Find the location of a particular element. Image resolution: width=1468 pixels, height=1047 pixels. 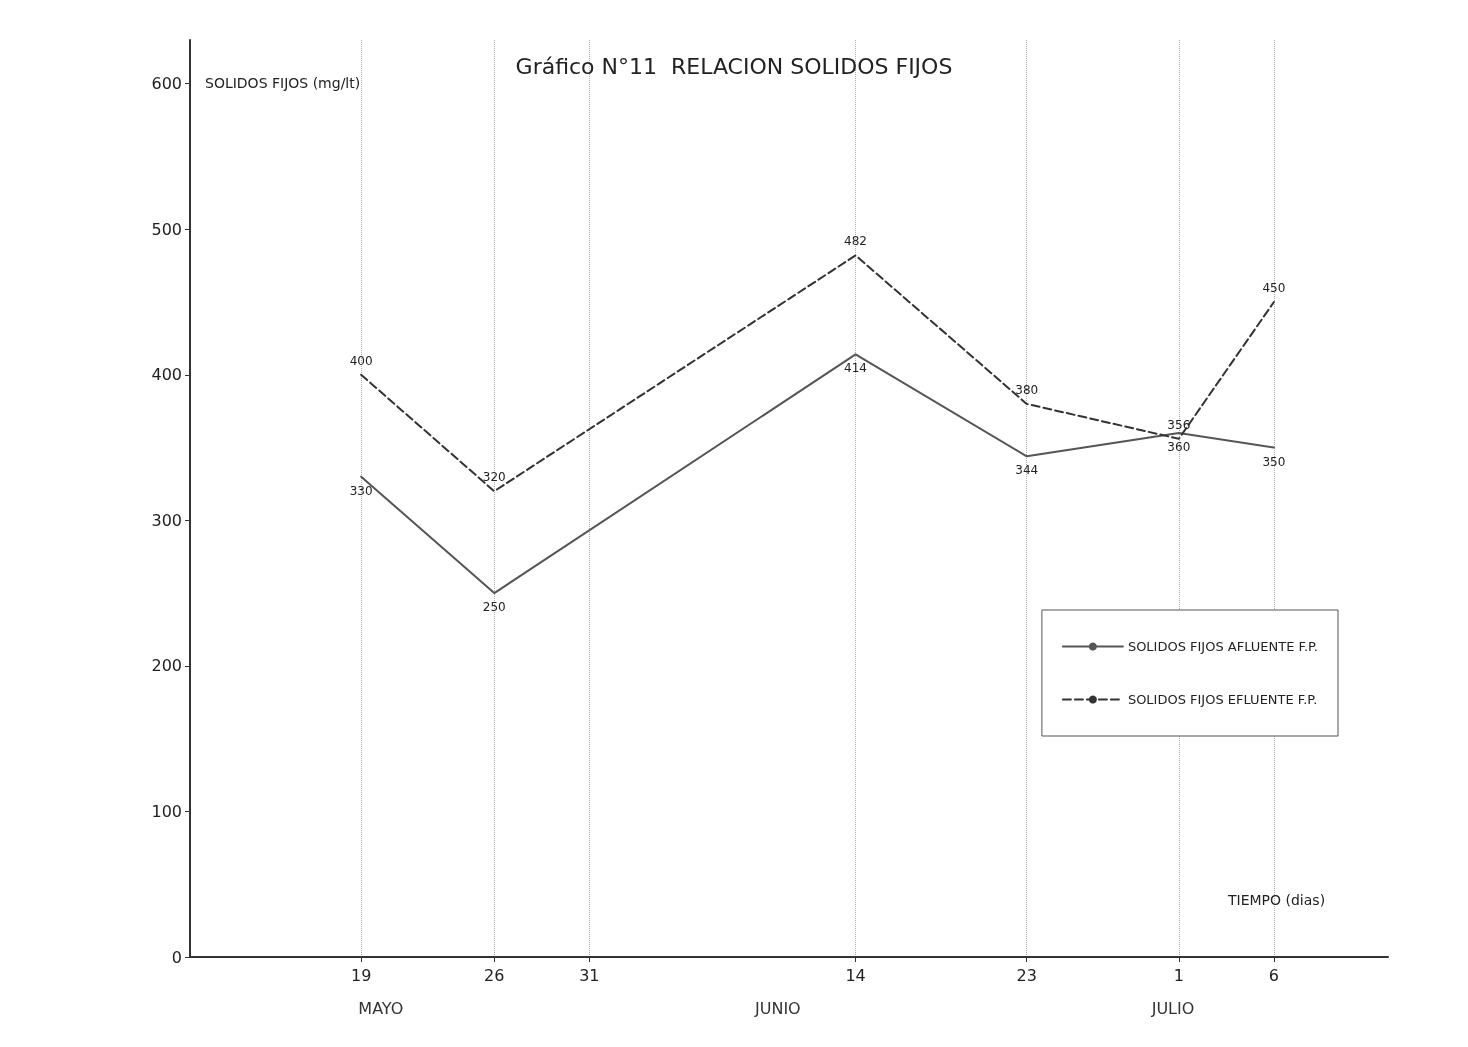

text: JUNIO is located at coordinates (777, 1008).